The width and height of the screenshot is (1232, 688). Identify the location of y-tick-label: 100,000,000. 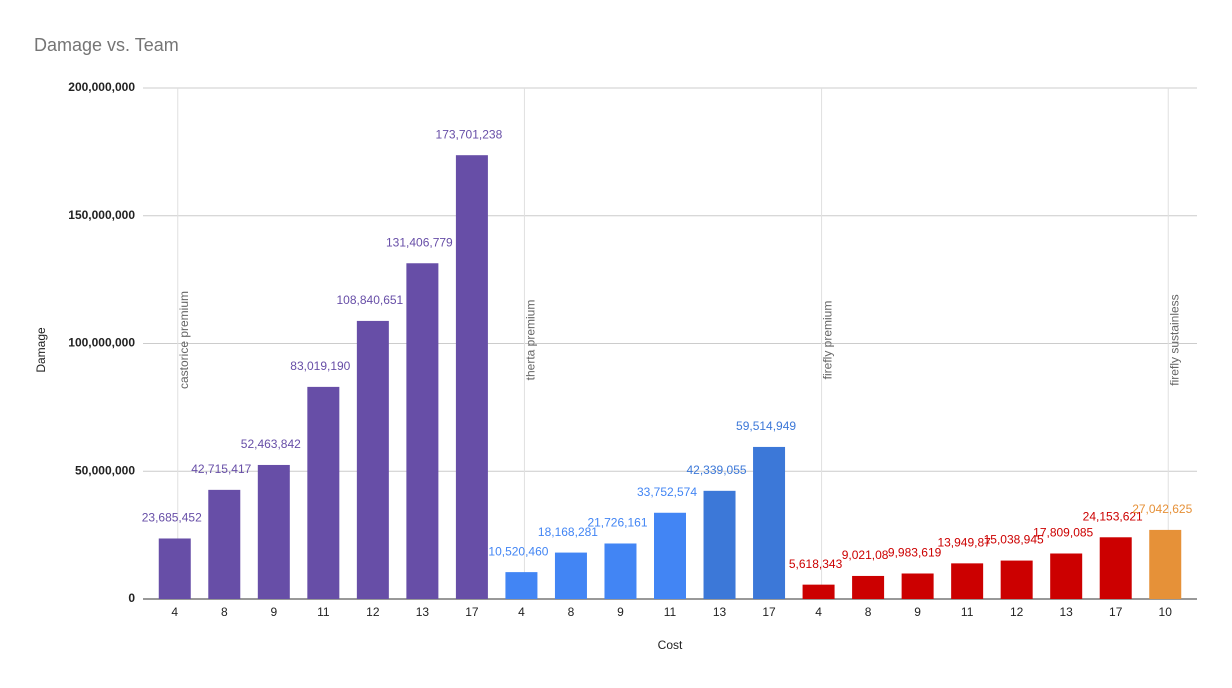
(101, 343).